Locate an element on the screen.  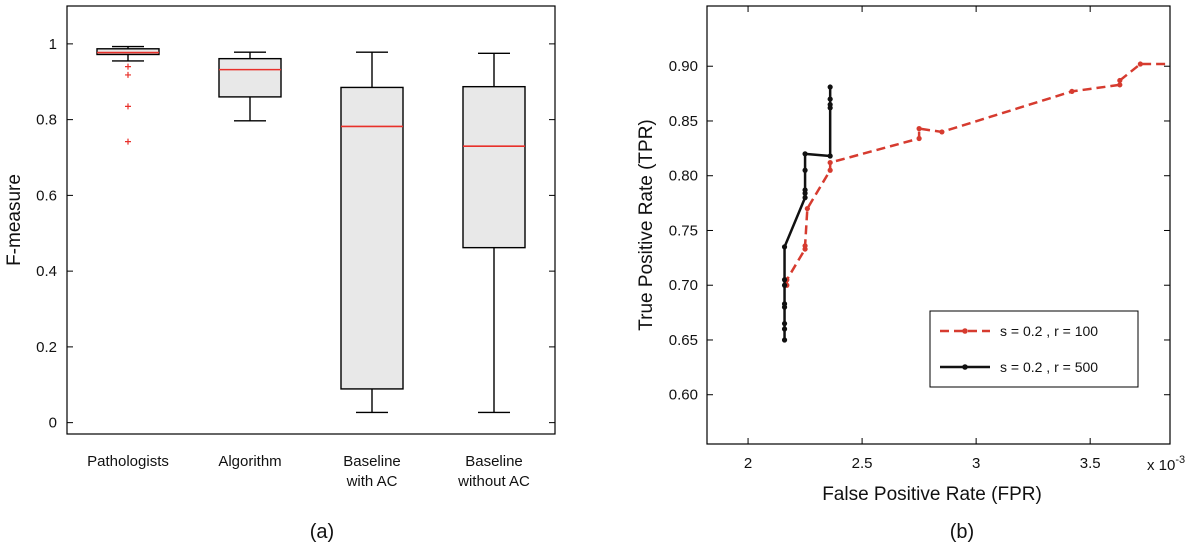
roc-x-scale-factor: x 10-3 is located at coordinates (1166, 464).